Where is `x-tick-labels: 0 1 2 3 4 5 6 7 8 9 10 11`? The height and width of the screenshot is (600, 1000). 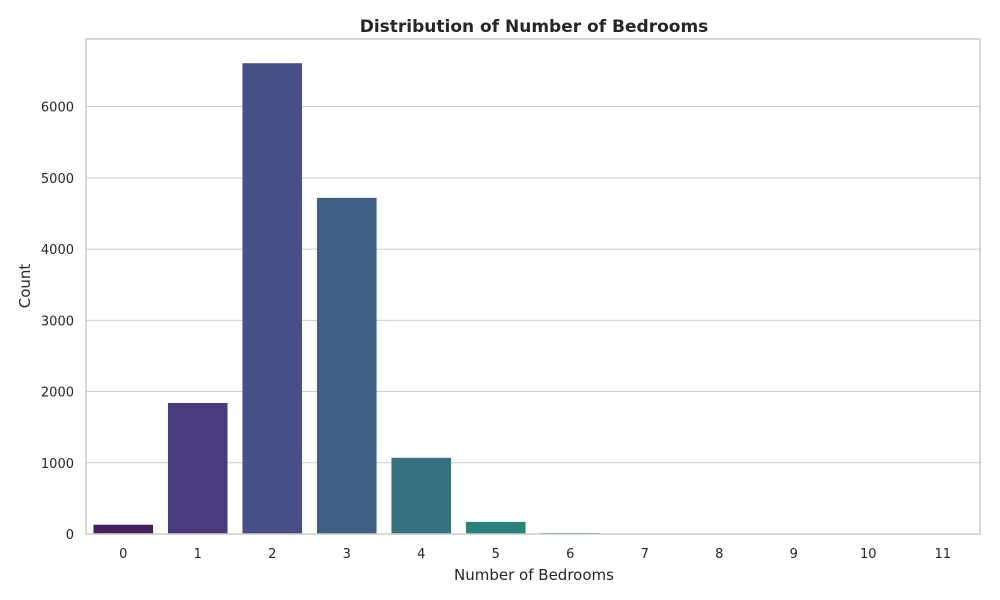
x-tick-labels: 0 1 2 3 4 5 6 7 8 9 10 11 is located at coordinates (535, 554).